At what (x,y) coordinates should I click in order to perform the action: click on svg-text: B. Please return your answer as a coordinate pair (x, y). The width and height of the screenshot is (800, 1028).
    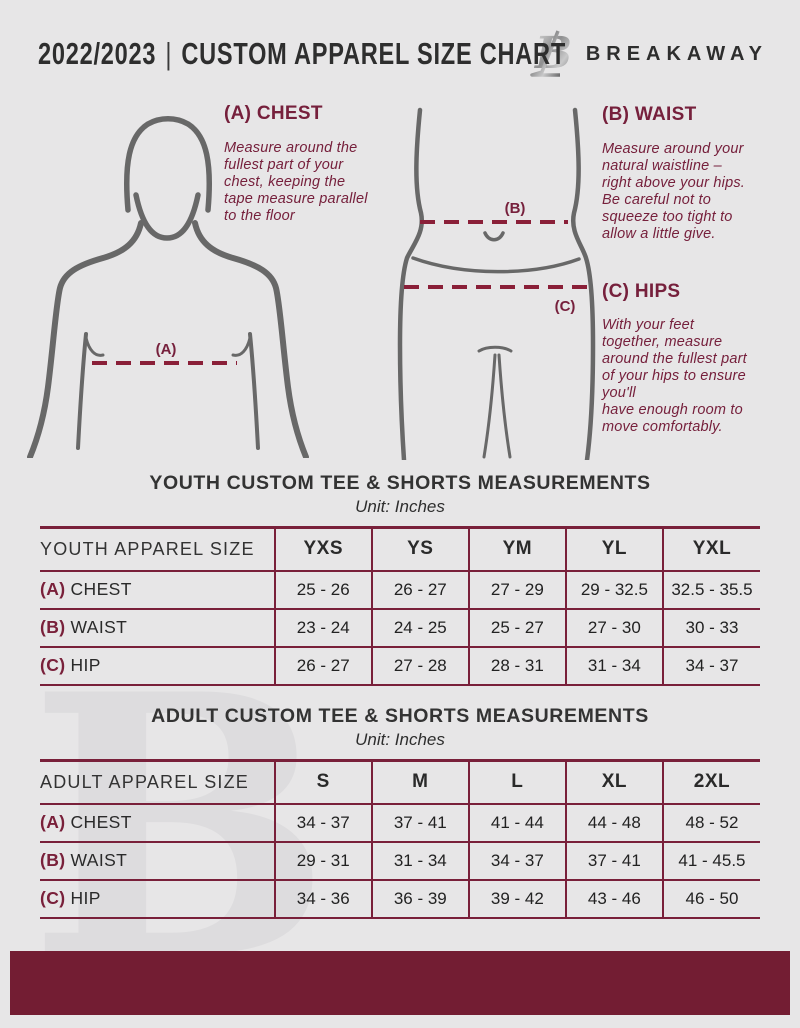
    Looking at the image, I should click on (552, 53).